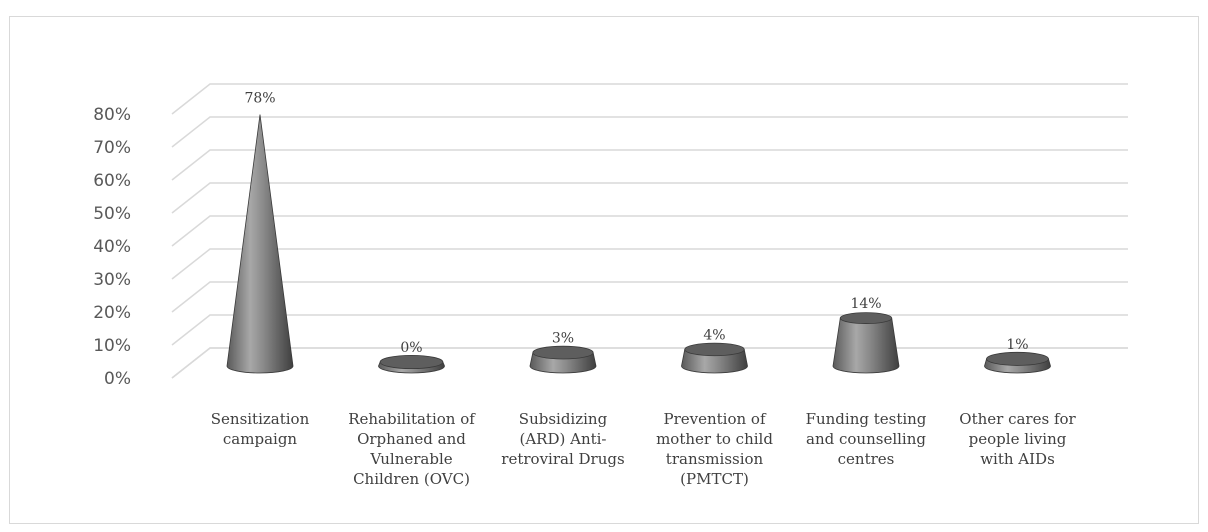 This screenshot has height=532, width=1208. Describe the element at coordinates (112, 346) in the screenshot. I see `y-tick-label: 10%` at that location.